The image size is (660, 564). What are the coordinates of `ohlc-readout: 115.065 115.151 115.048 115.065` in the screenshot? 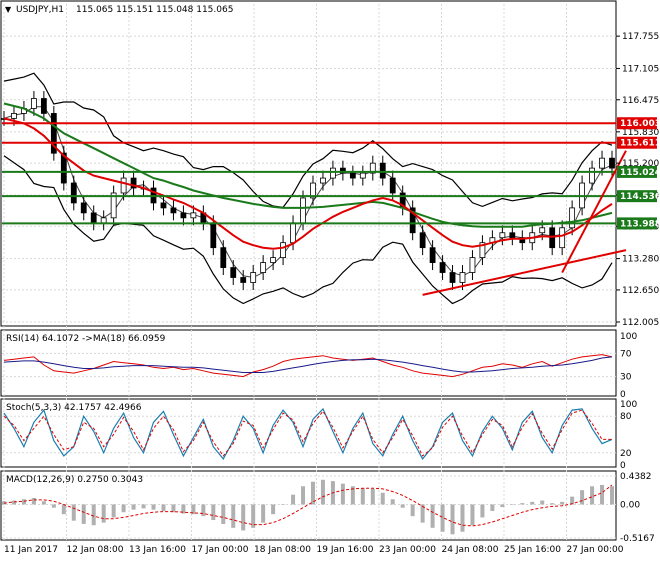 It's located at (154, 10).